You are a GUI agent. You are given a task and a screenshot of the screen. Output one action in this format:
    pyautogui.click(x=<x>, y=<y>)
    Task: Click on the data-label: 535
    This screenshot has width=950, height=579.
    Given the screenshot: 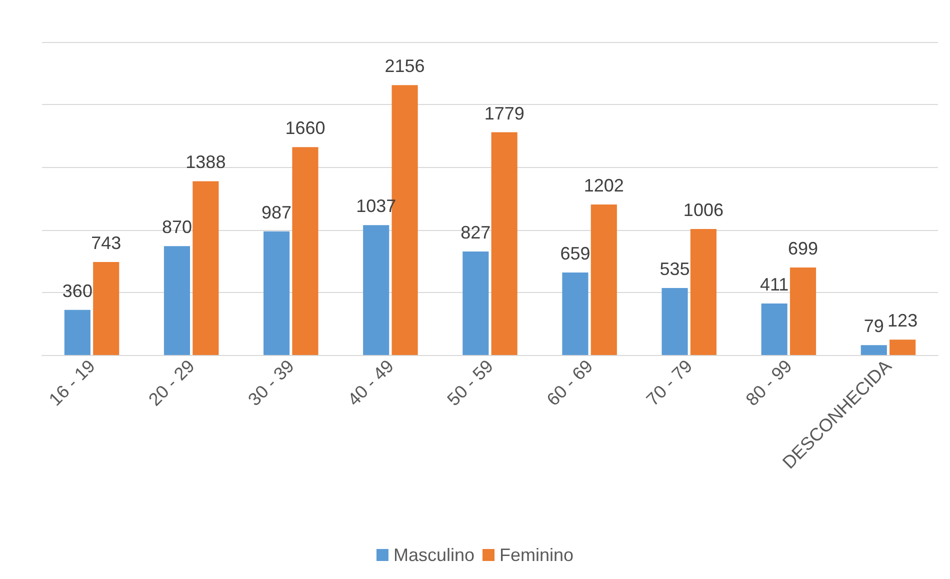 What is the action you would take?
    pyautogui.click(x=675, y=269)
    